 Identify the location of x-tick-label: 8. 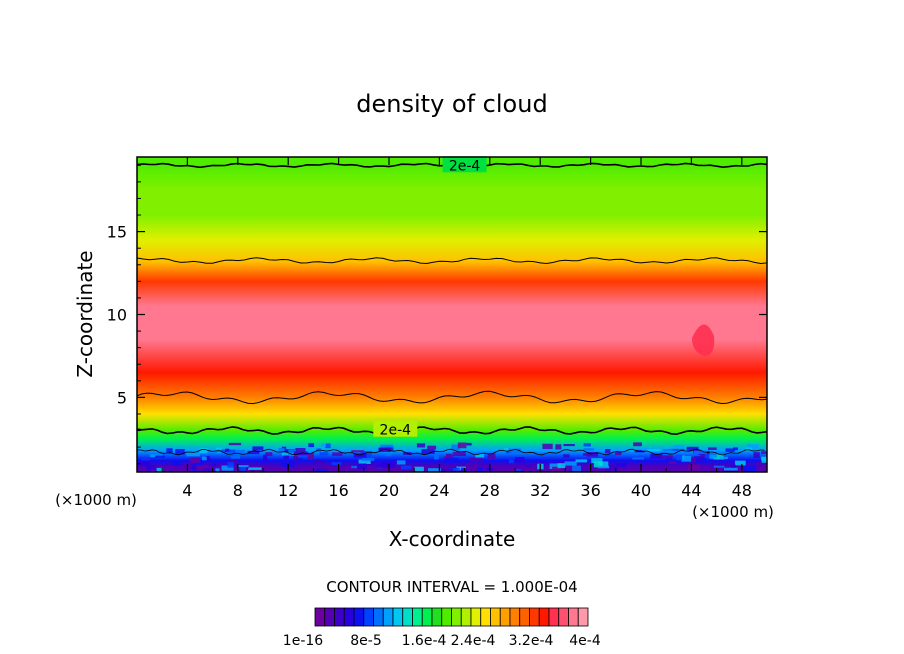
(238, 490).